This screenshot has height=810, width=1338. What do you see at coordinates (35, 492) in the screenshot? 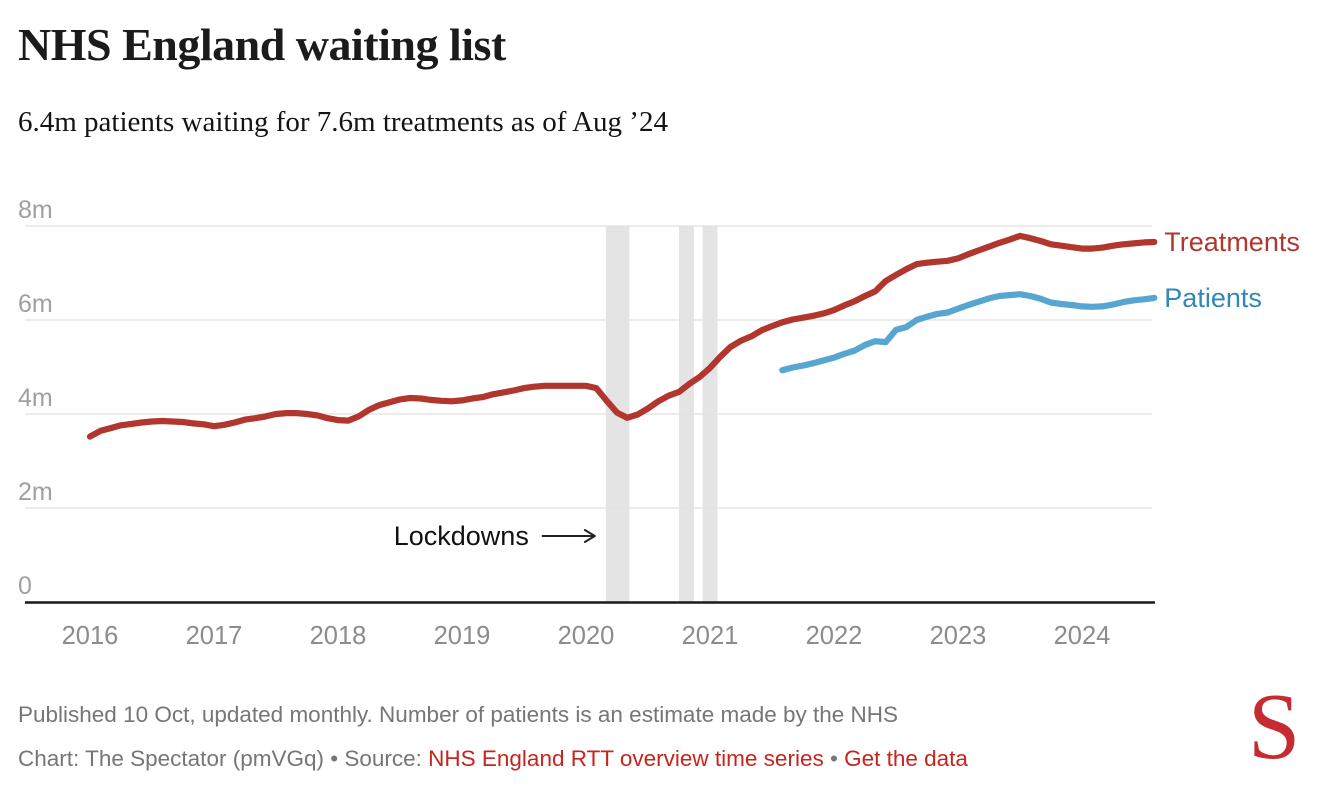
I see `y-tick-label: 2m` at bounding box center [35, 492].